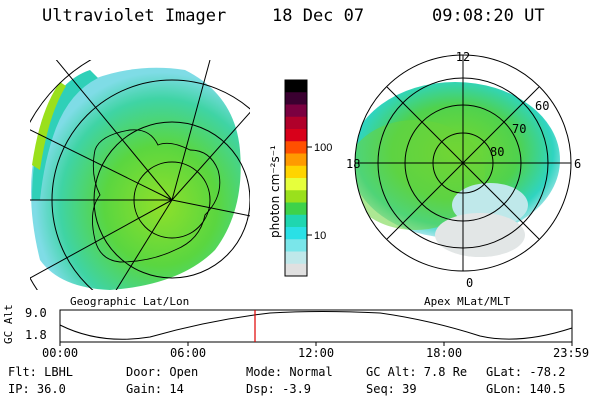 This screenshot has width=600, height=400. I want to click on altitude-xticks, so click(316, 344).